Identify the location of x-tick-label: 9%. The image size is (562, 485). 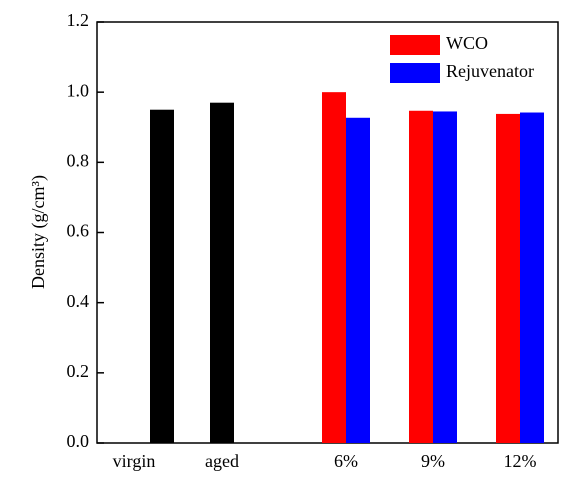
(433, 461).